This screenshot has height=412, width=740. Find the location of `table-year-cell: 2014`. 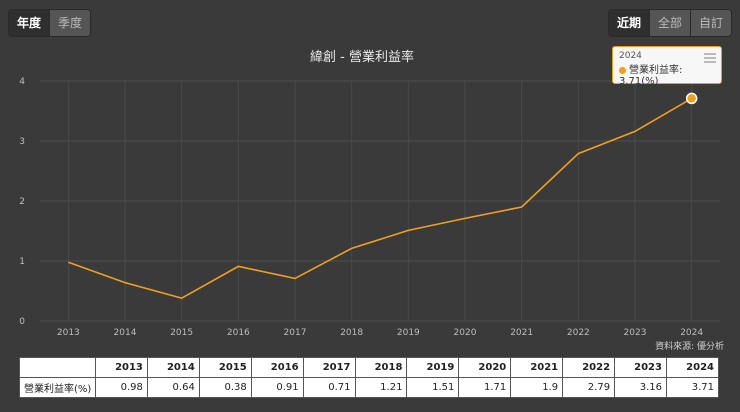

table-year-cell: 2014 is located at coordinates (173, 367).